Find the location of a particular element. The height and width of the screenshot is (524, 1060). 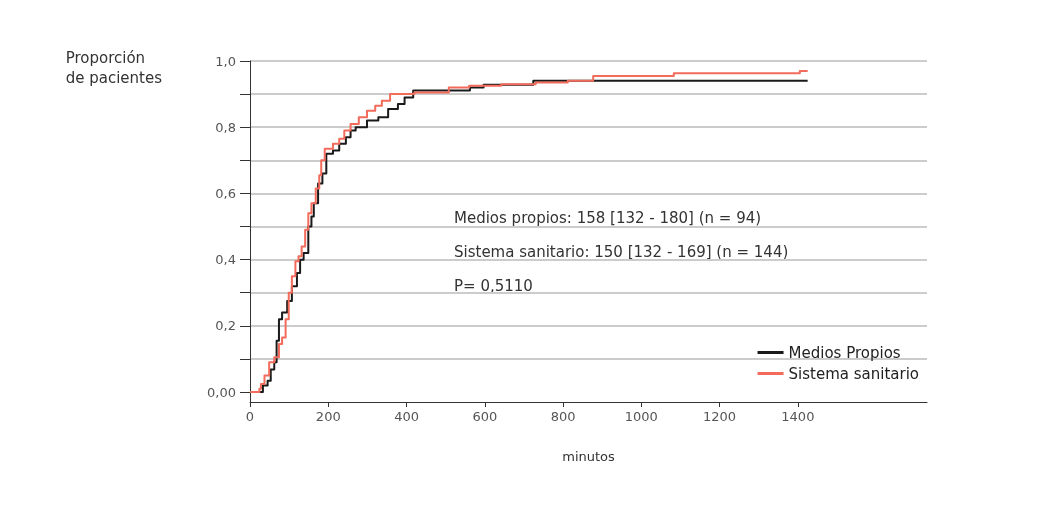

x-tick-label: 600 is located at coordinates (485, 416).